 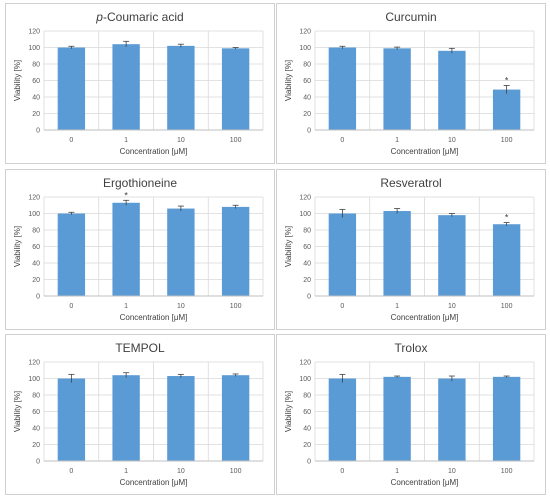 I want to click on chart-title-text: Trolox, so click(x=411, y=348).